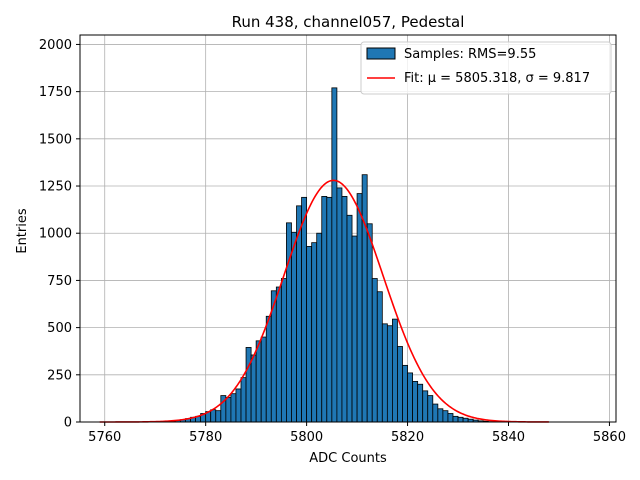  What do you see at coordinates (68, 423) in the screenshot?
I see `y-tick-label: 0` at bounding box center [68, 423].